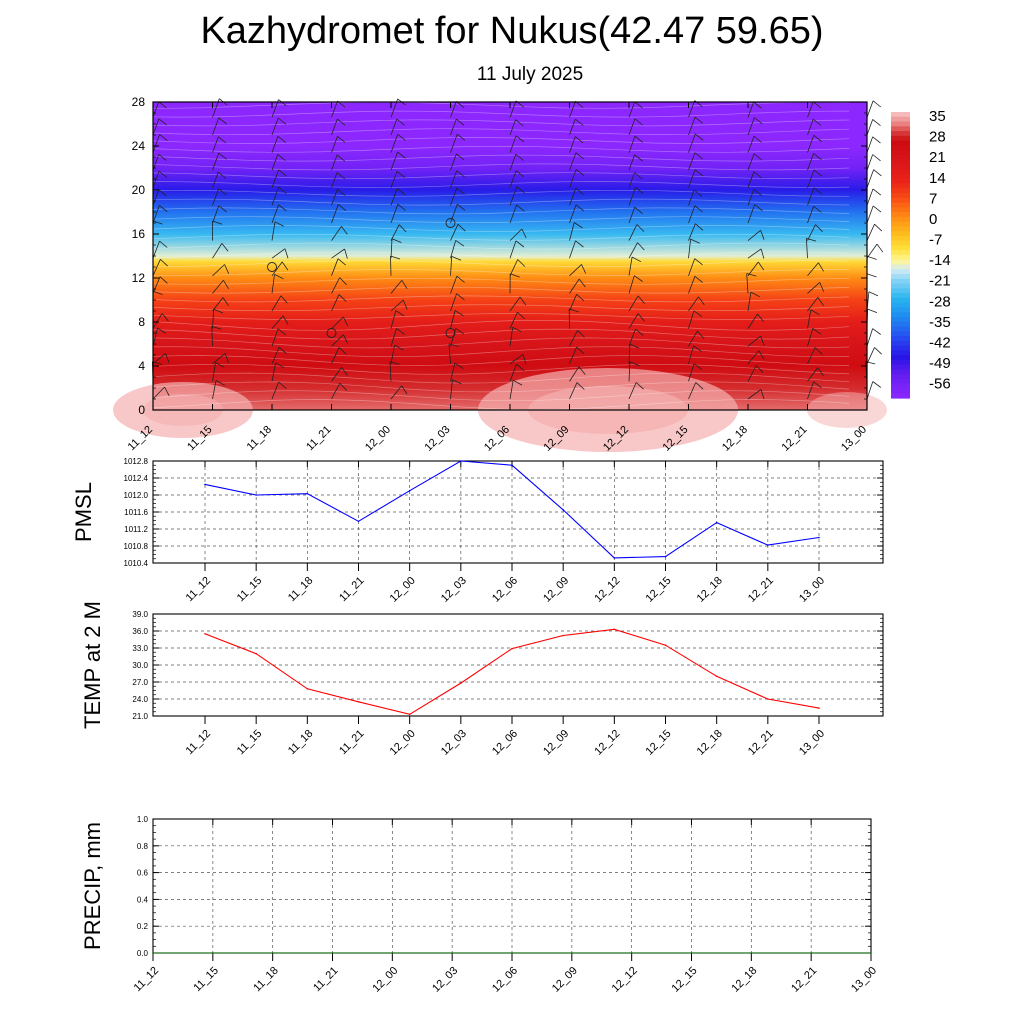 This screenshot has height=1024, width=1024. Describe the element at coordinates (250, 743) in the screenshot. I see `x-tick-label: 11_15` at that location.